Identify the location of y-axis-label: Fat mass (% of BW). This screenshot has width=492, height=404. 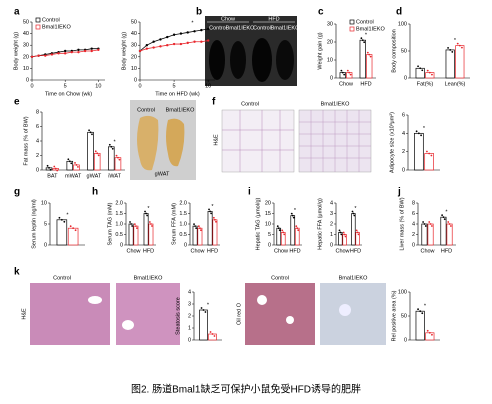
(26, 140).